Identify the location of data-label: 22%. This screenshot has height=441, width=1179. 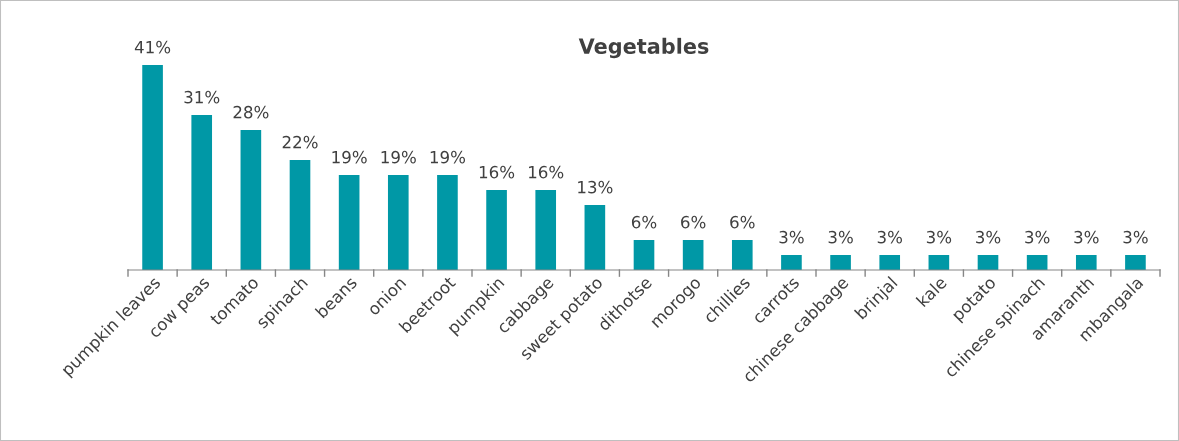
(300, 142).